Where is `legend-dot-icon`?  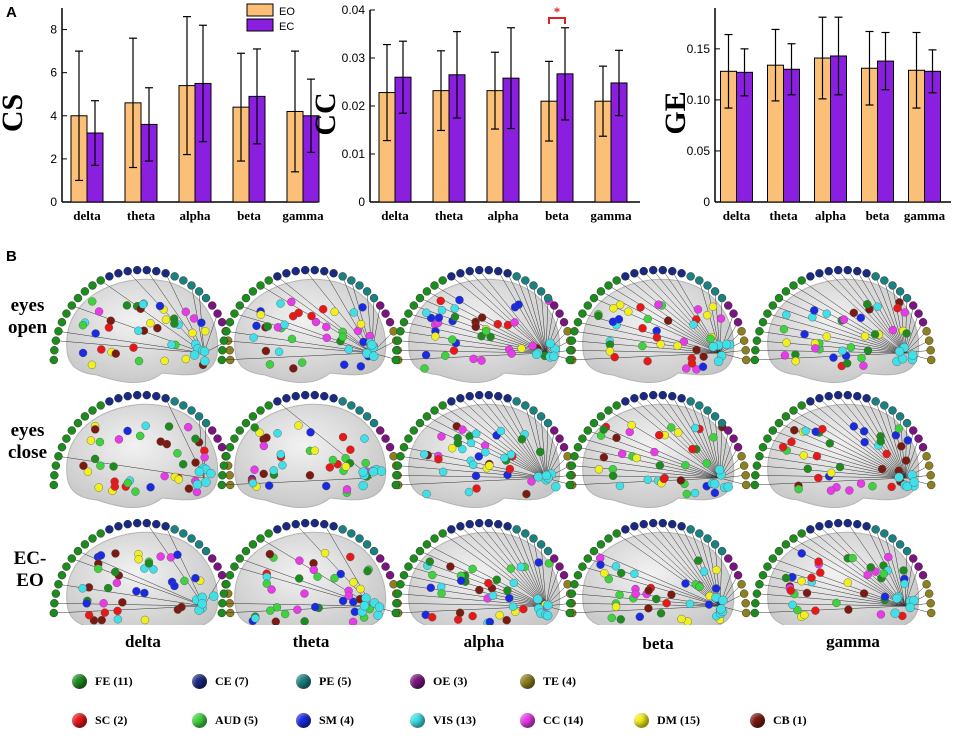
legend-dot-icon is located at coordinates (79, 720).